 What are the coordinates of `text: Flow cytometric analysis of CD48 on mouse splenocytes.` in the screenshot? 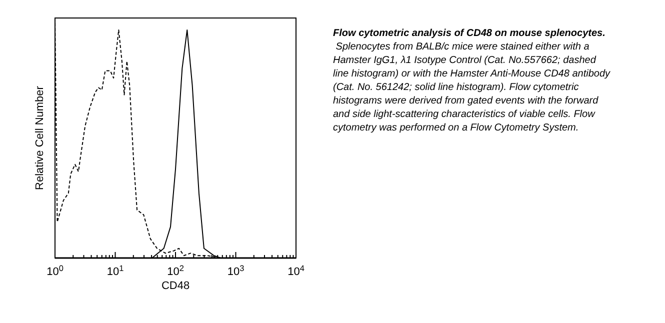 It's located at (469, 33).